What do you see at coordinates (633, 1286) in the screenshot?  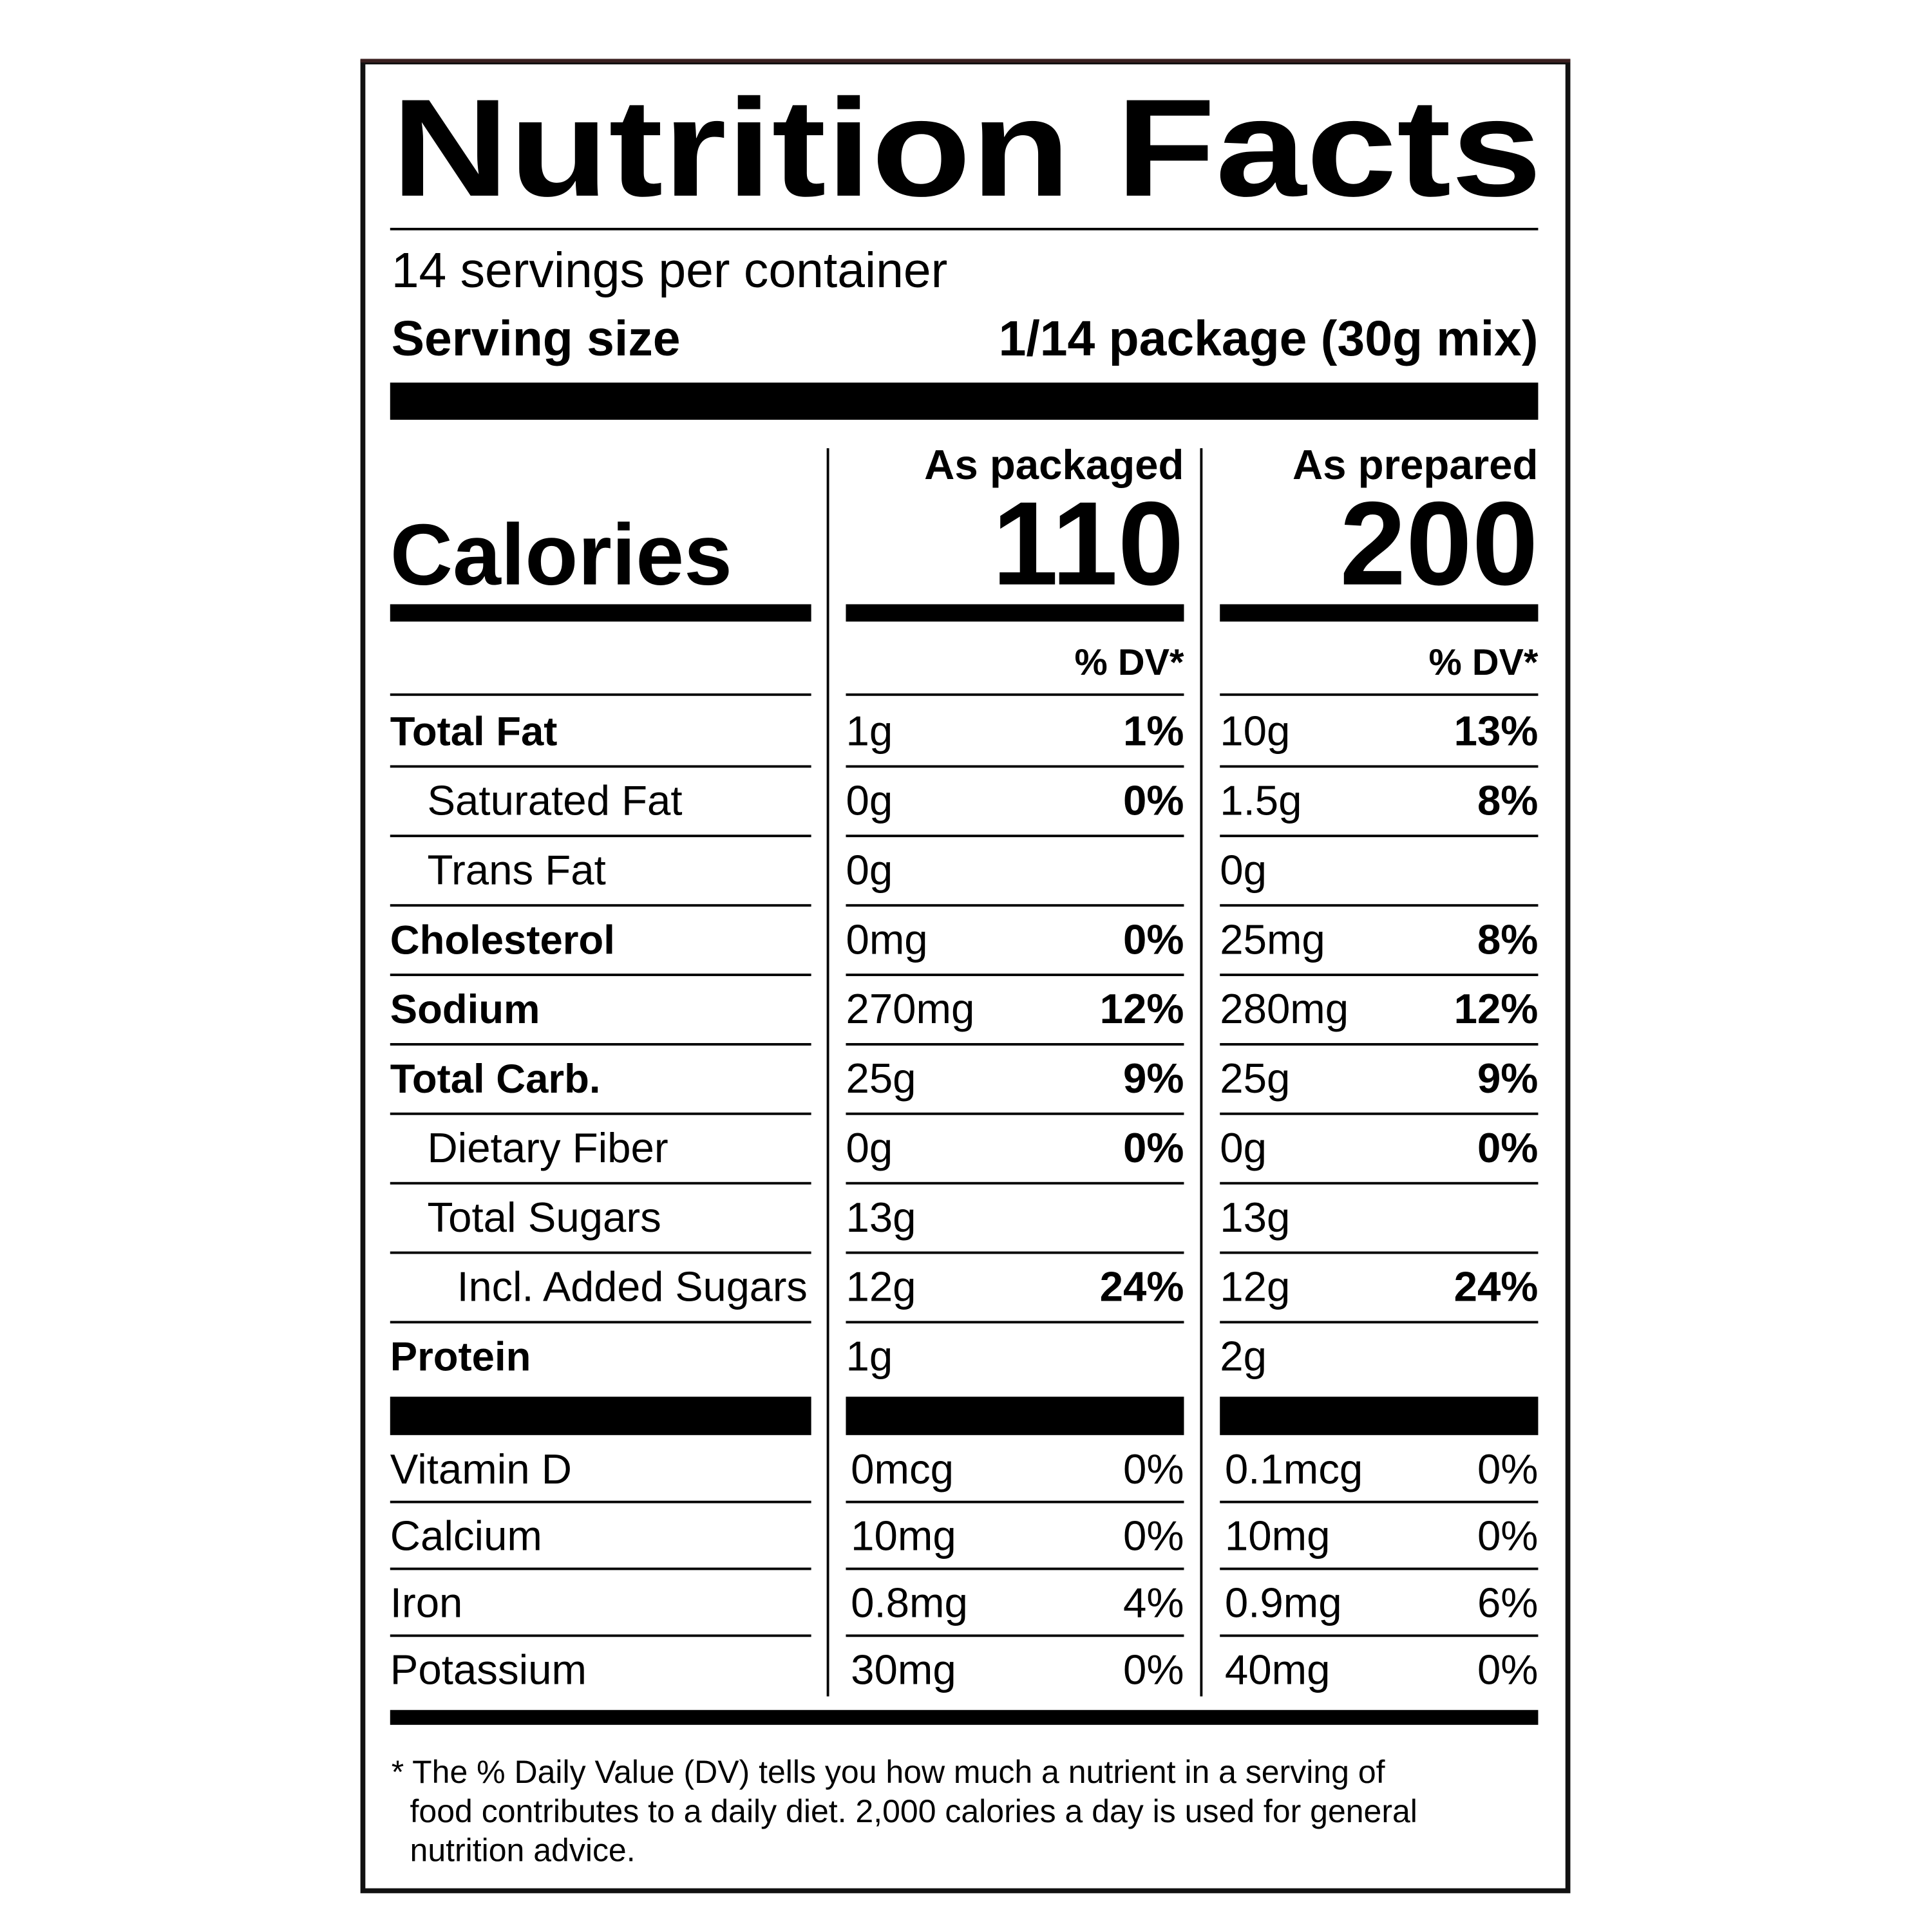 I see `nutrient-name: Incl. Added Sugars` at bounding box center [633, 1286].